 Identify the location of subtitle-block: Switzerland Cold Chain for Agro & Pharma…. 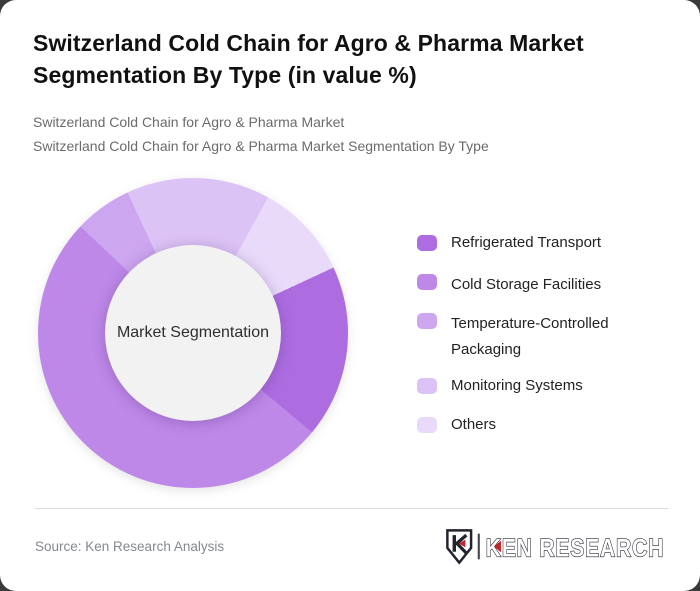
(350, 134).